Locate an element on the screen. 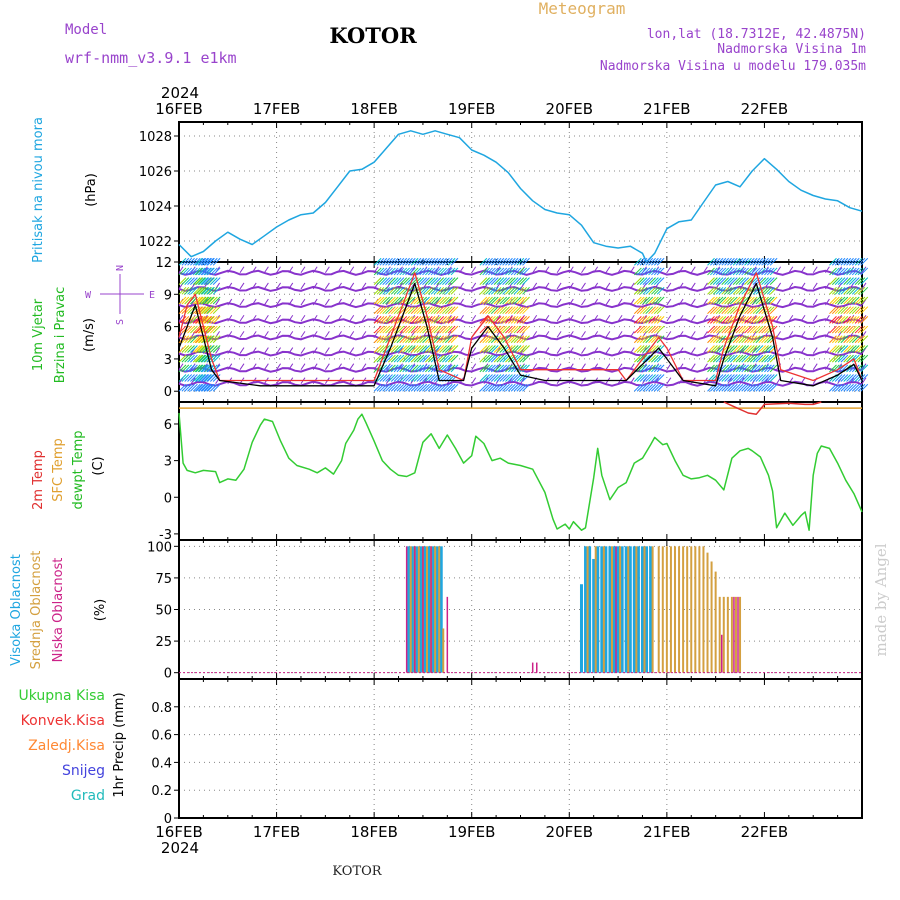  cloud-unit: (%) is located at coordinates (100, 610).